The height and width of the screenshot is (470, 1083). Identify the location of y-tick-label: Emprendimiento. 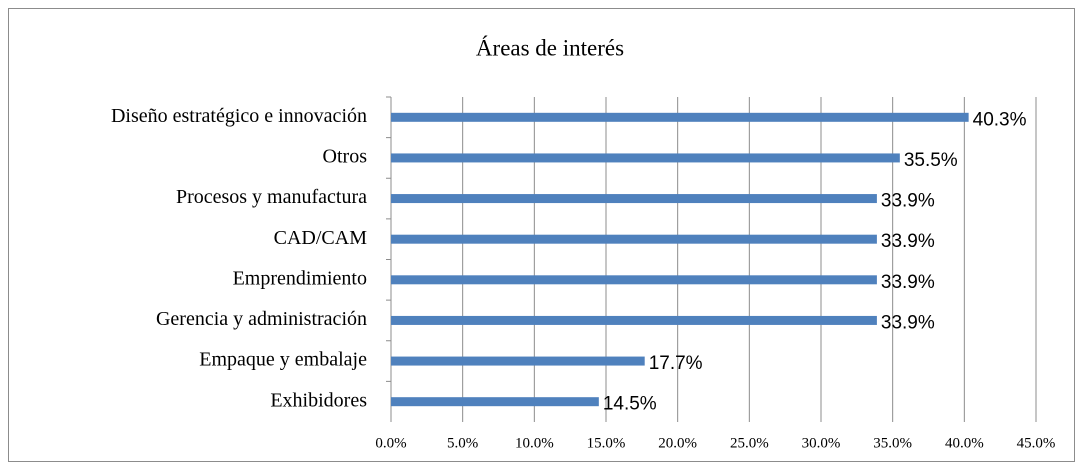
(300, 278).